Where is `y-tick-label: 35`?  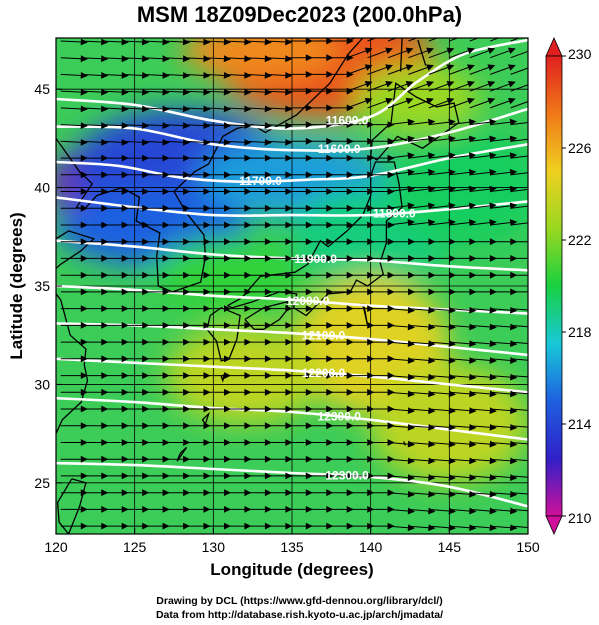 y-tick-label: 35 is located at coordinates (42, 286).